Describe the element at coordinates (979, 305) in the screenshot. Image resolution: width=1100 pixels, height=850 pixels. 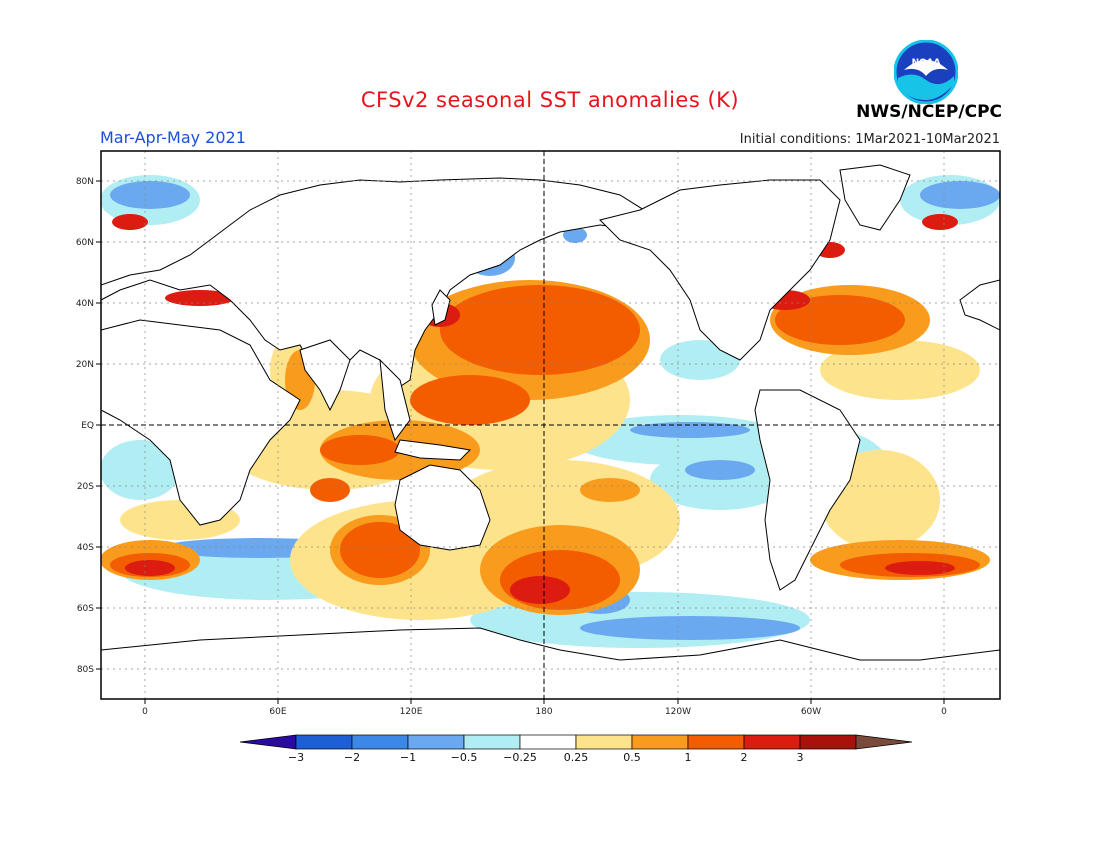
I see `land-europe-east-edge` at that location.